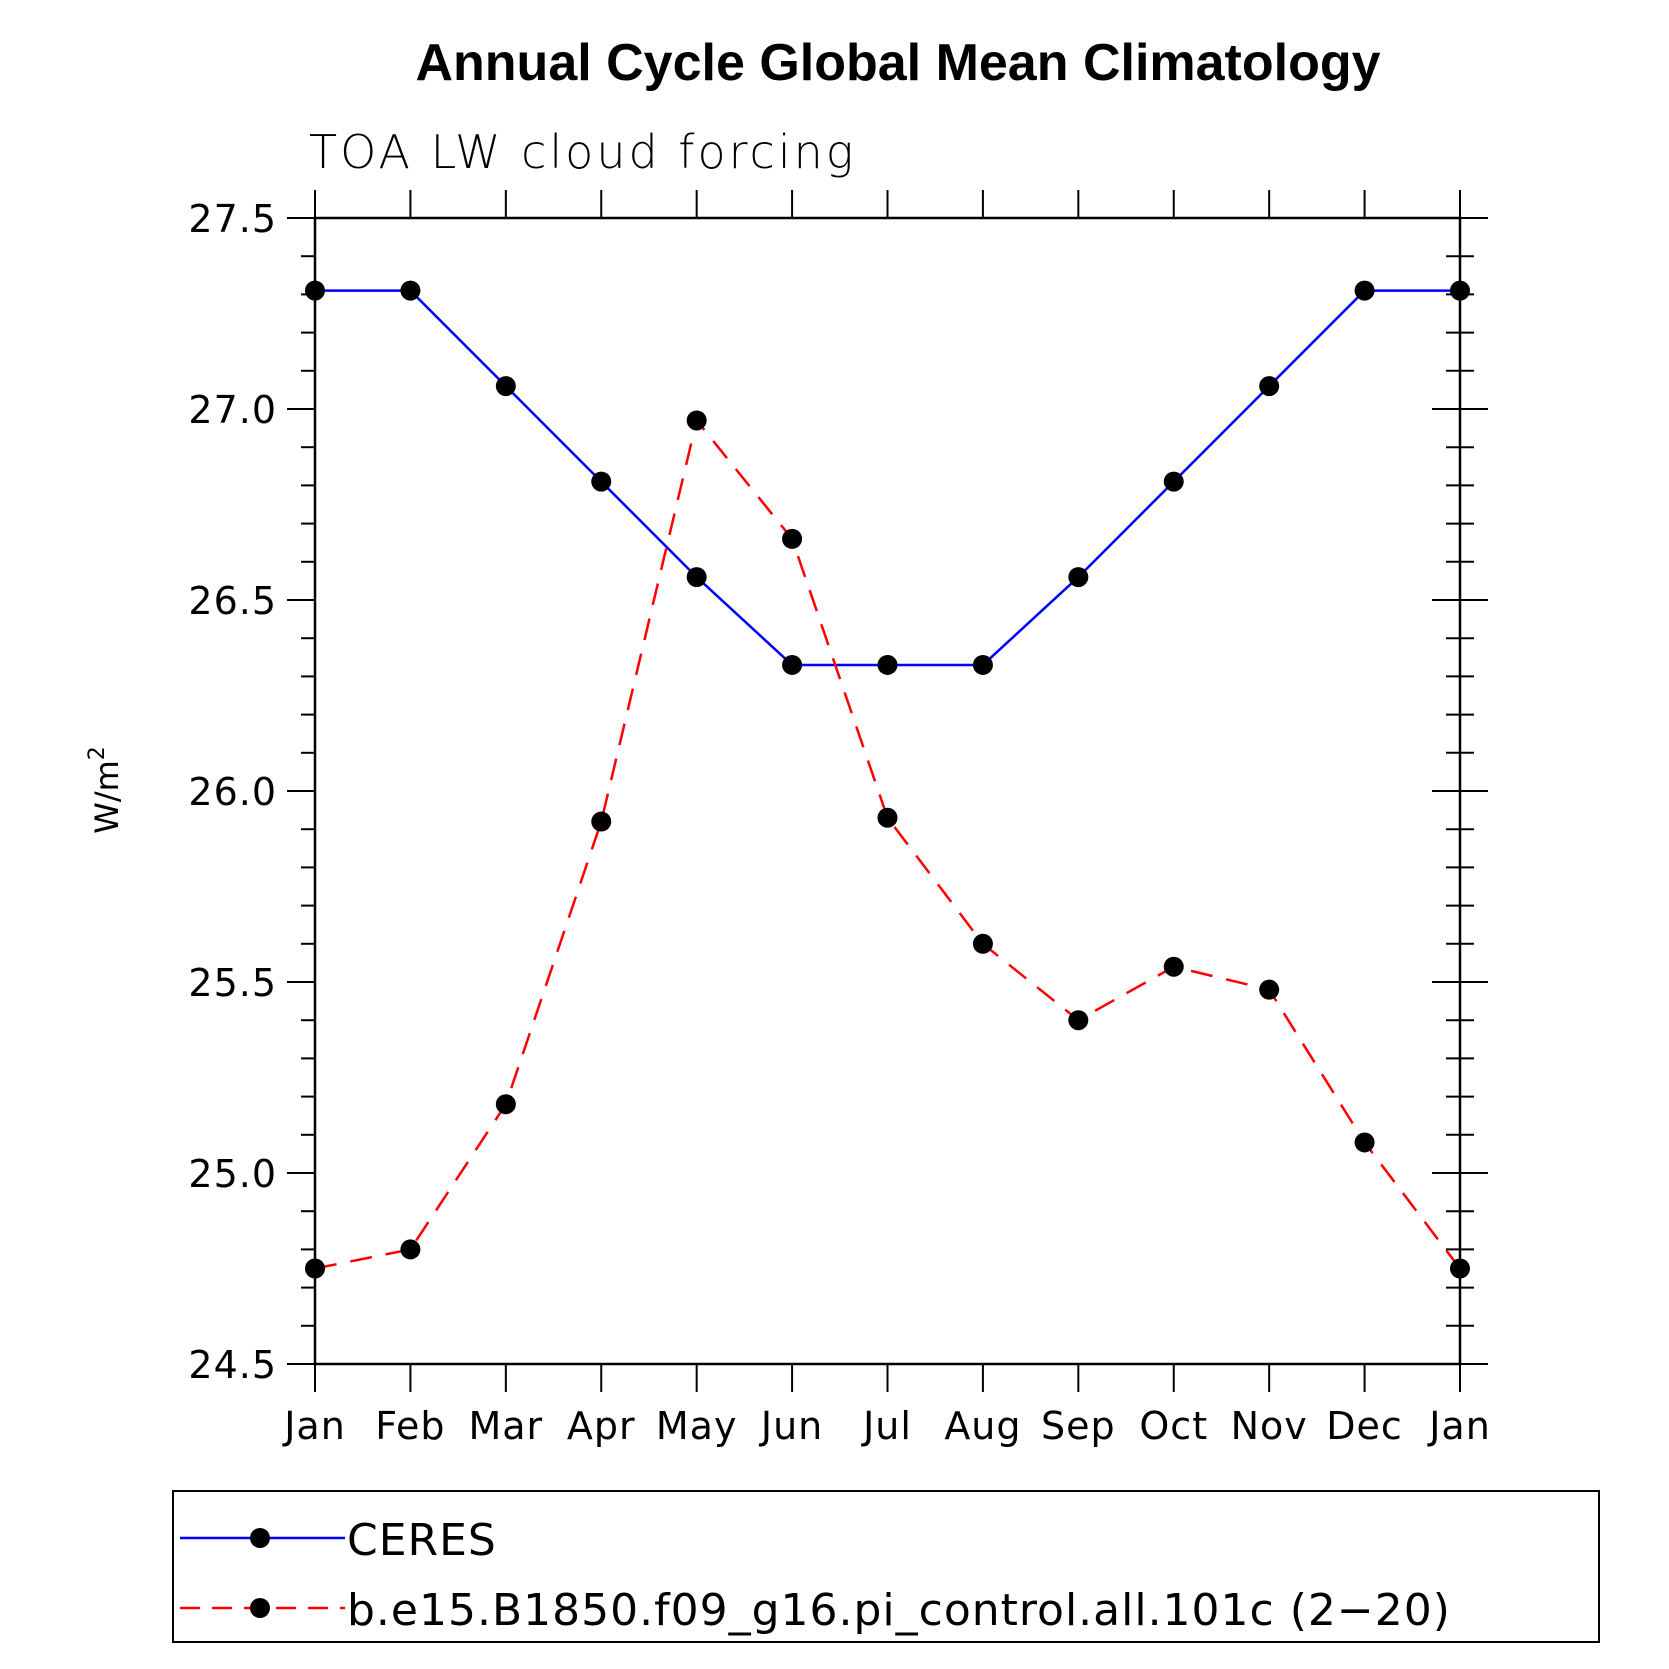  Describe the element at coordinates (260, 1538) in the screenshot. I see `legend-marker-ceres` at that location.